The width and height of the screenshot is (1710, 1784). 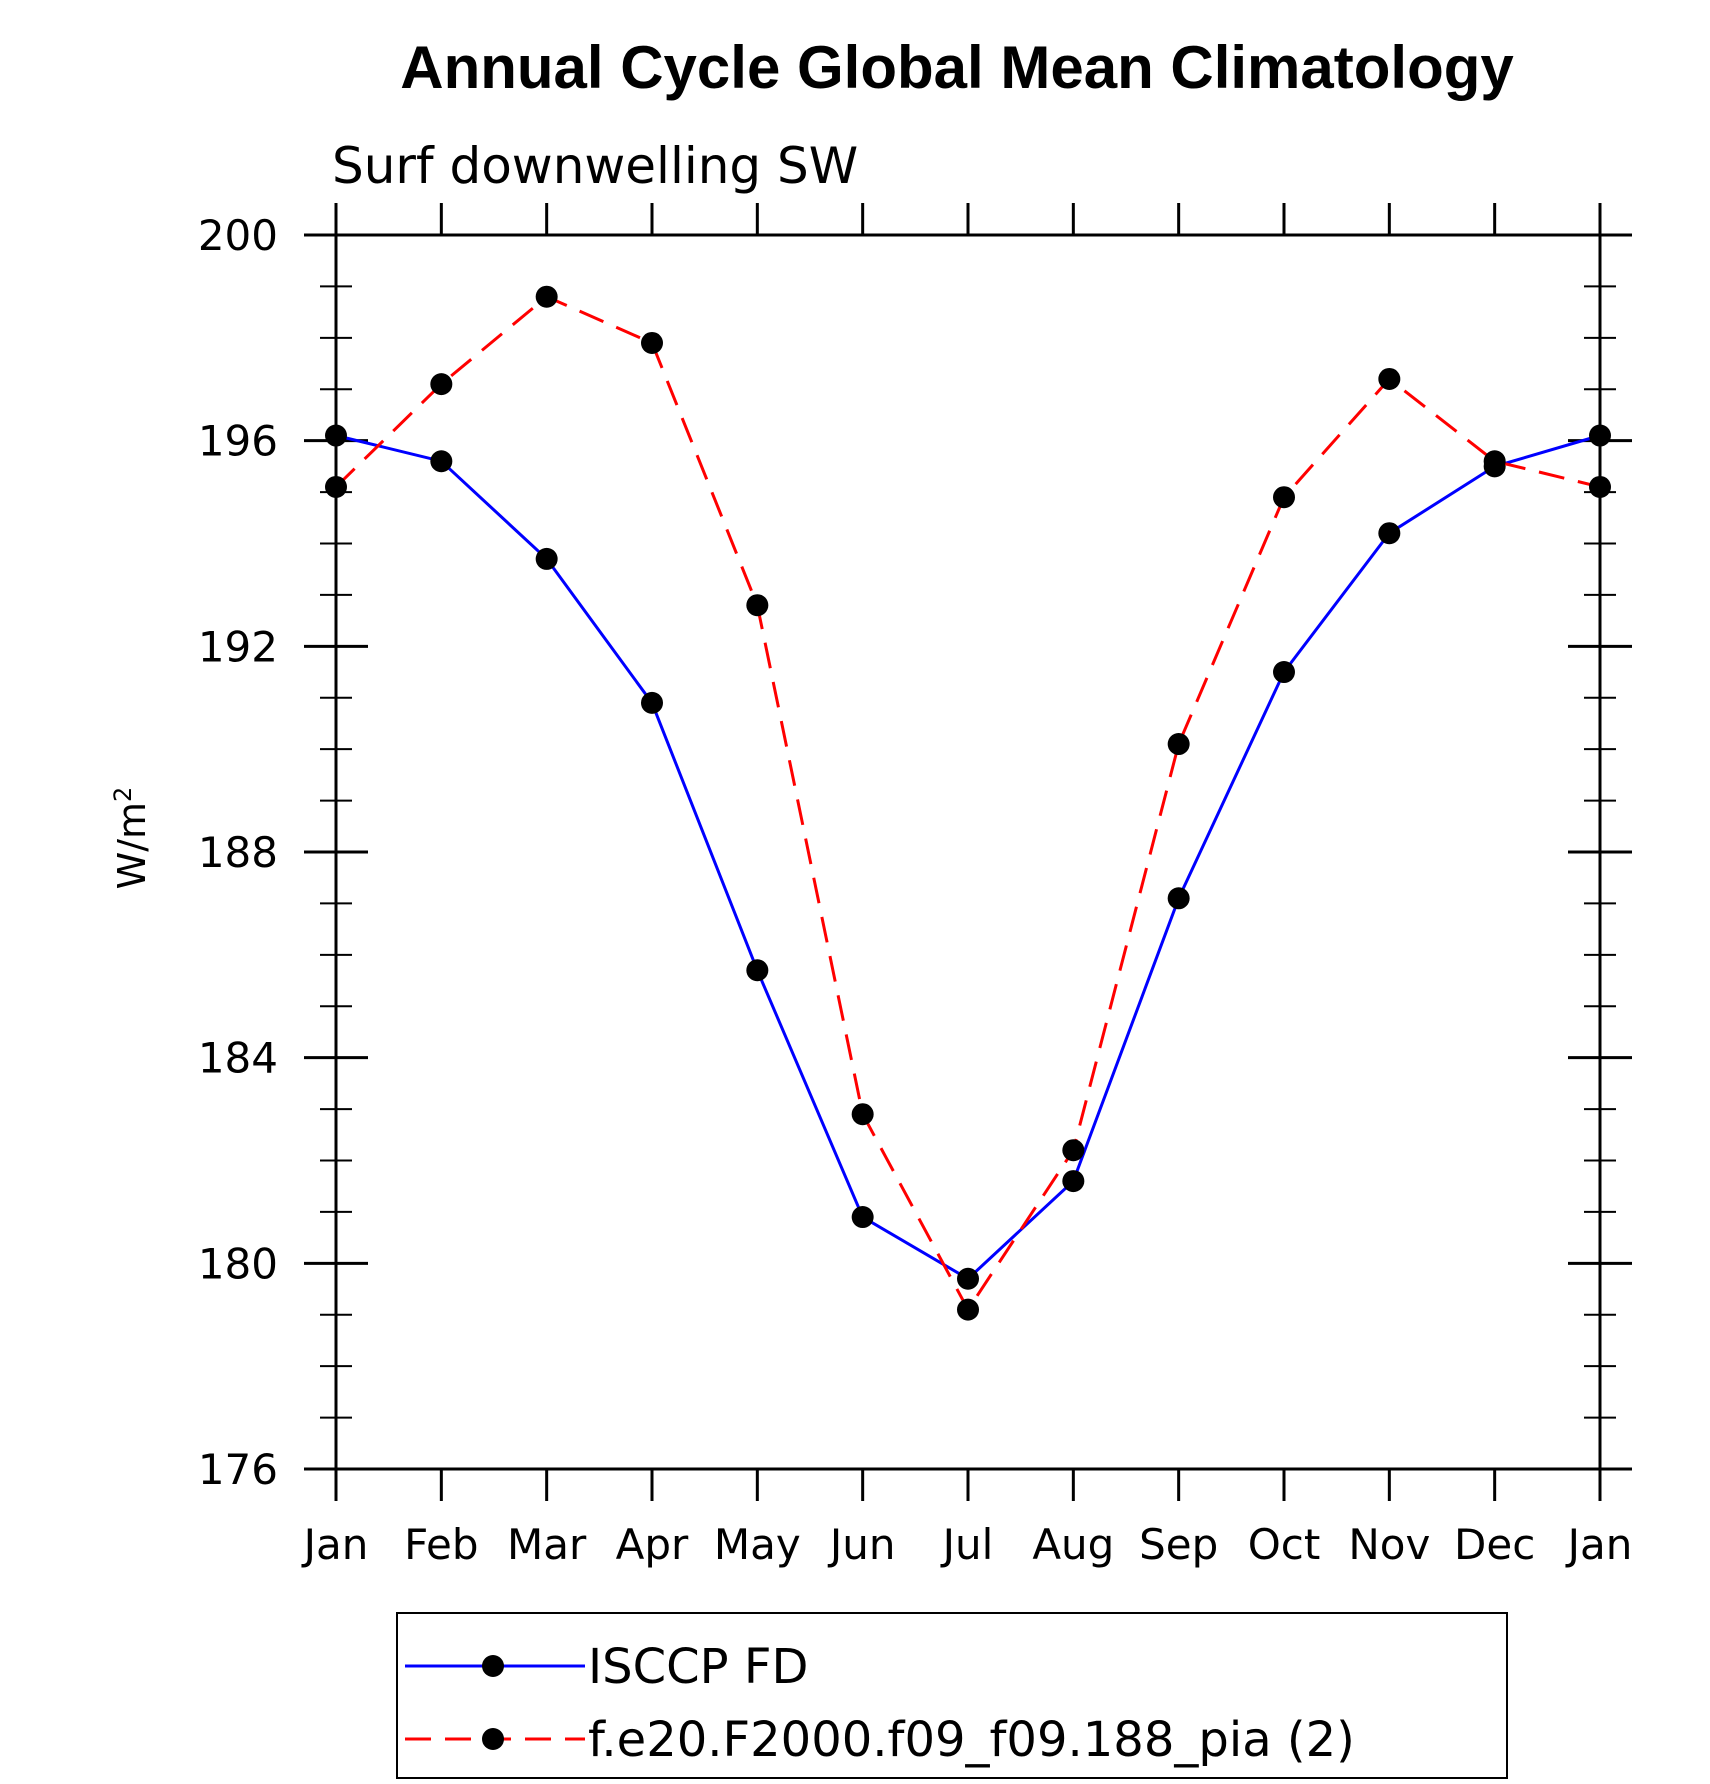 What do you see at coordinates (238, 441) in the screenshot?
I see `y-tick-label: 196` at bounding box center [238, 441].